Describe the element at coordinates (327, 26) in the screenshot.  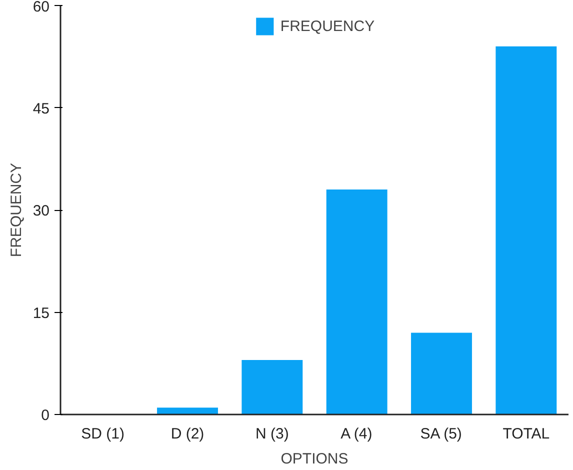
I see `legend-label: FREQUENCY` at that location.